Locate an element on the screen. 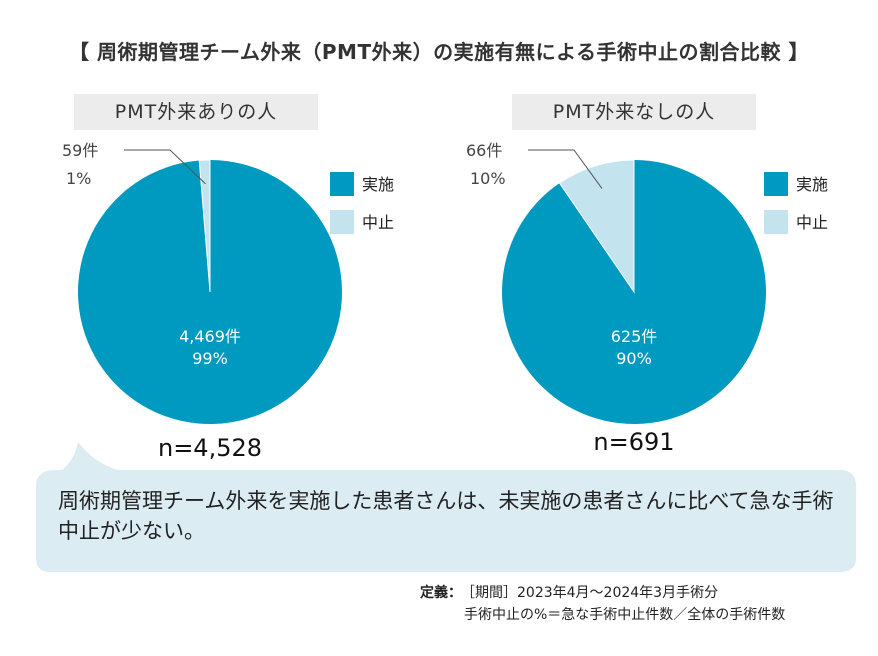 This screenshot has height=656, width=878. definition-period: ［期間］2023年4月〜2024年3月手術分 is located at coordinates (593, 593).